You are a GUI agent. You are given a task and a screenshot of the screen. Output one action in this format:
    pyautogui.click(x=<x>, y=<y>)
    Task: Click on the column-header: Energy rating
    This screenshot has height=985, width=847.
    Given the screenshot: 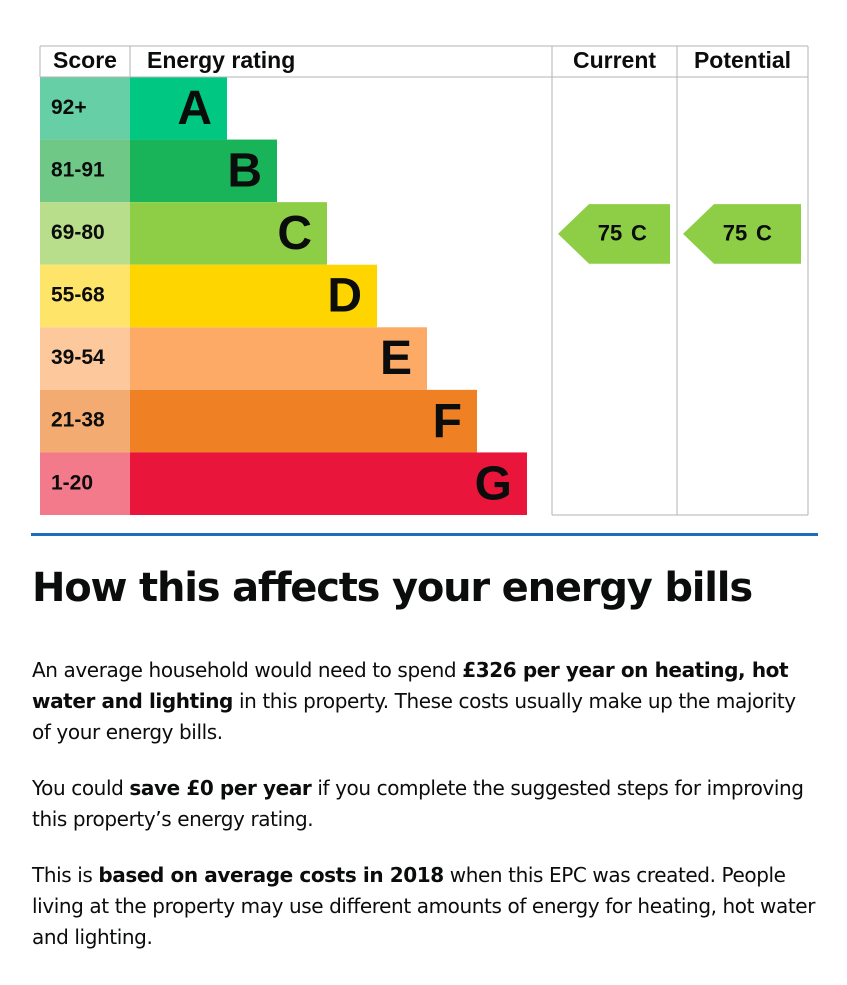 What is the action you would take?
    pyautogui.click(x=221, y=60)
    